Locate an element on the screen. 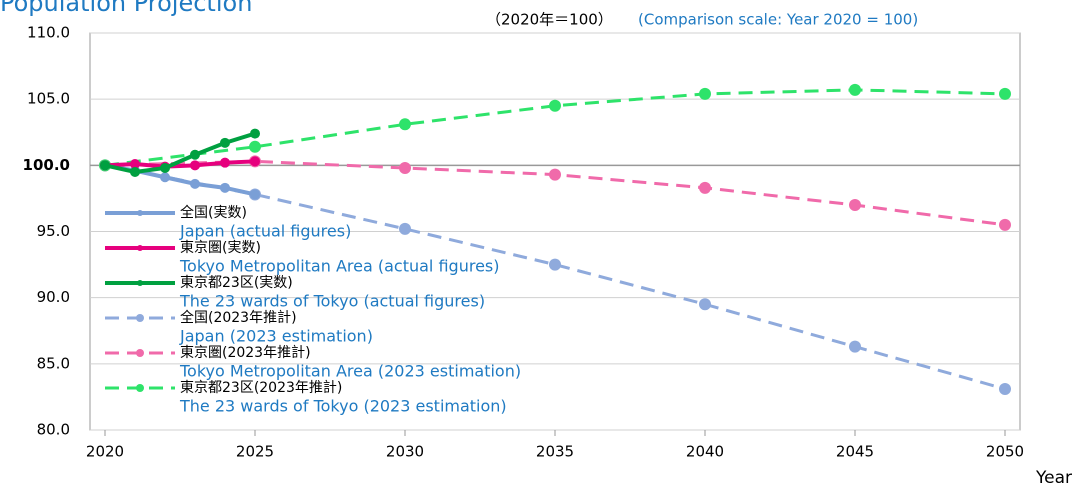  x-tick-label: 2020 is located at coordinates (105, 452).